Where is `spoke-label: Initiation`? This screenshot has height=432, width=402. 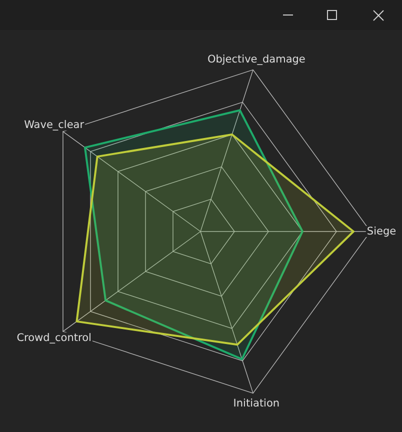 spoke-label: Initiation is located at coordinates (256, 404).